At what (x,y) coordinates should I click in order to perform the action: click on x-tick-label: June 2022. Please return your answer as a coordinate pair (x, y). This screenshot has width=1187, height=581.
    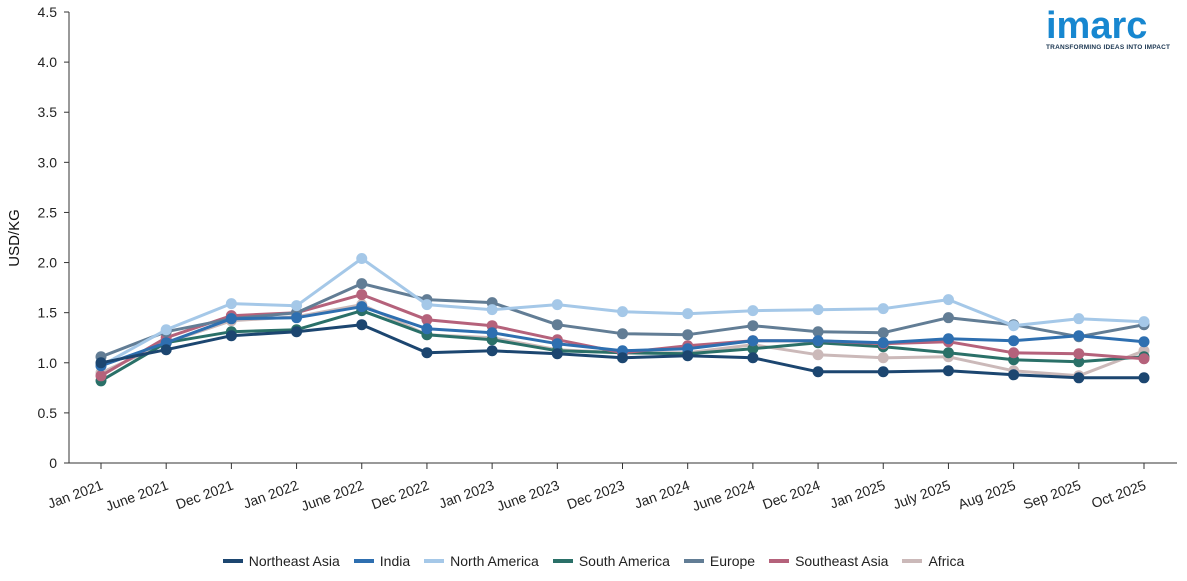
    Looking at the image, I should click on (332, 495).